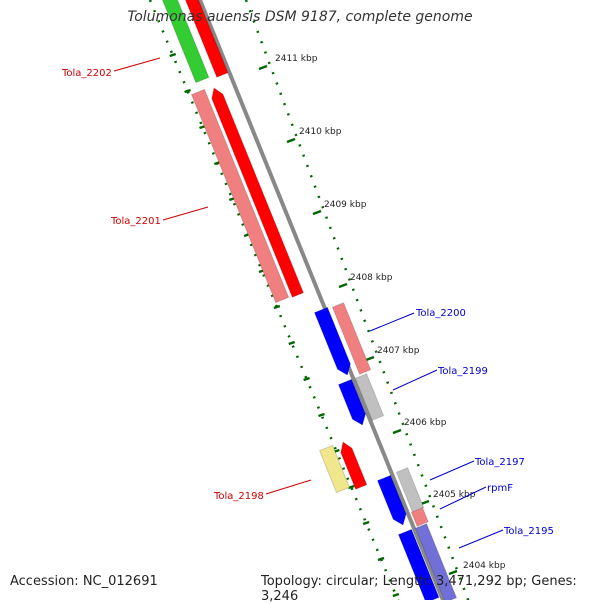 The image size is (600, 604). Describe the element at coordinates (296, 59) in the screenshot. I see `tick-label: 2411 kbp` at that location.